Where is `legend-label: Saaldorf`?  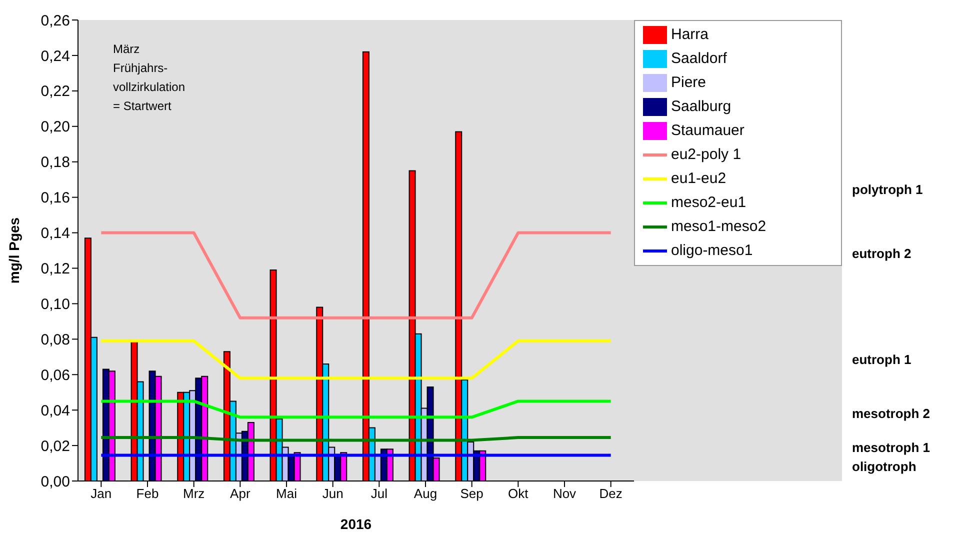 legend-label: Saaldorf is located at coordinates (699, 58).